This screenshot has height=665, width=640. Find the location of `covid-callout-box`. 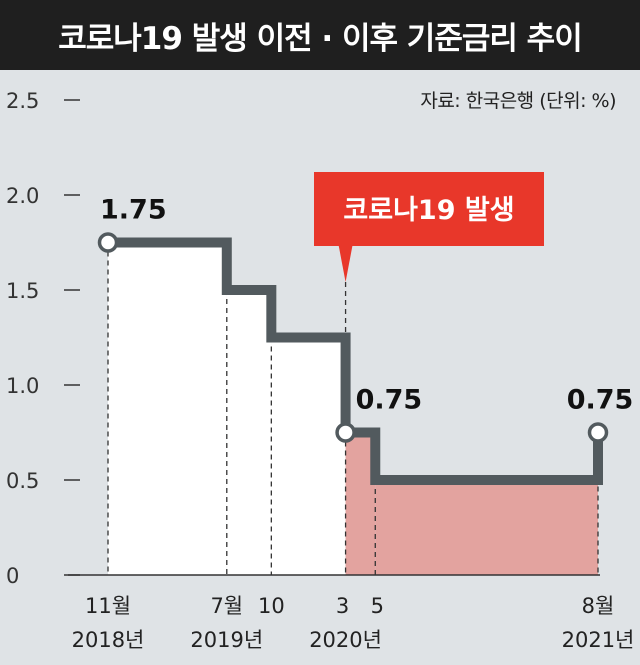

covid-callout-box is located at coordinates (429, 209).